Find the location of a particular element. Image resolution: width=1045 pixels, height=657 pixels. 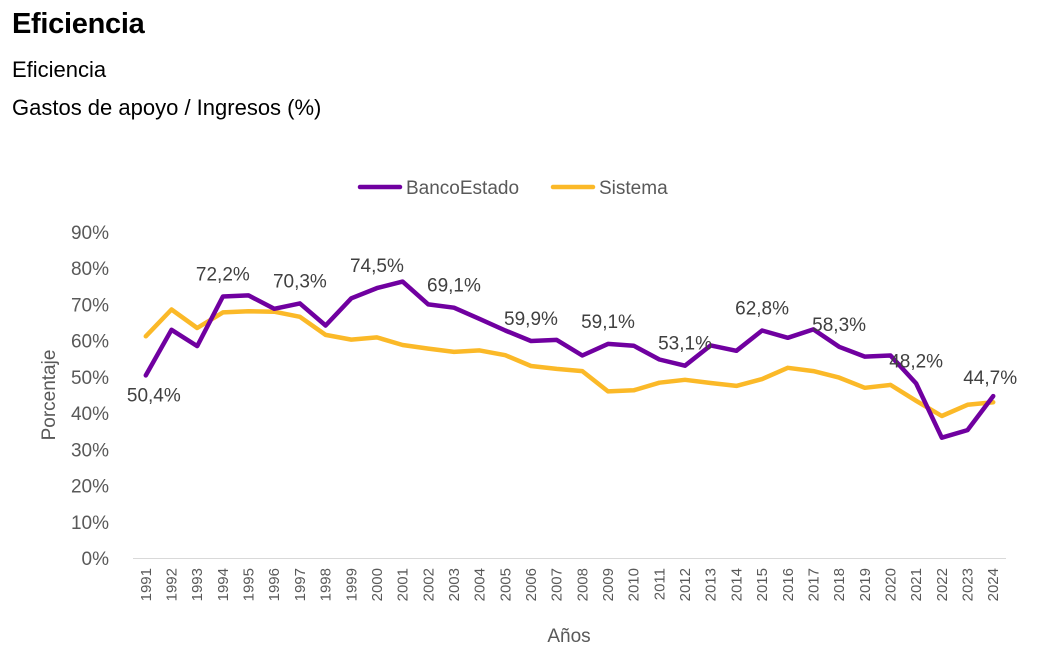

x-tick-label: 2010 is located at coordinates (634, 584).